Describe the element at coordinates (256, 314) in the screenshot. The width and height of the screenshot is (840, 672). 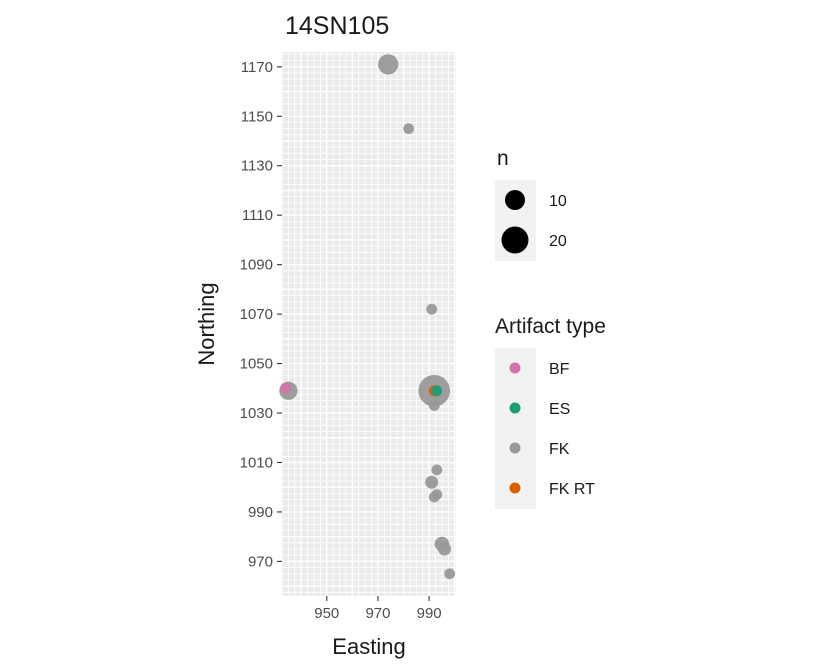
I see `y-tick-label: 1070` at that location.